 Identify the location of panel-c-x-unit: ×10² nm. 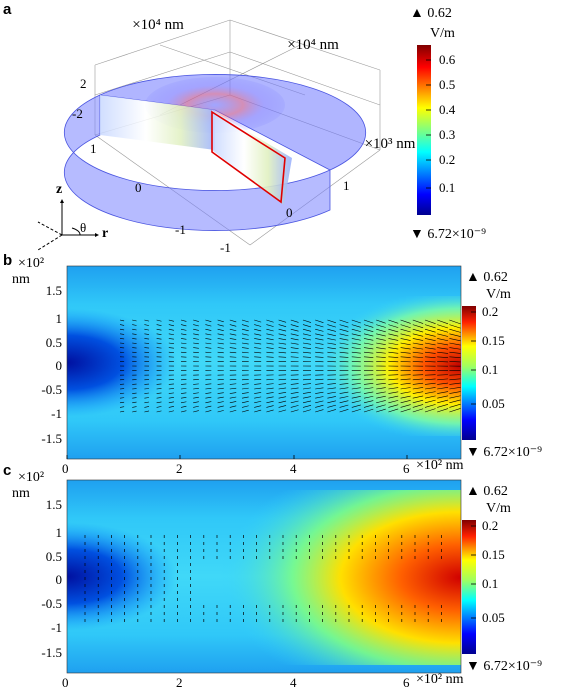
(439, 680).